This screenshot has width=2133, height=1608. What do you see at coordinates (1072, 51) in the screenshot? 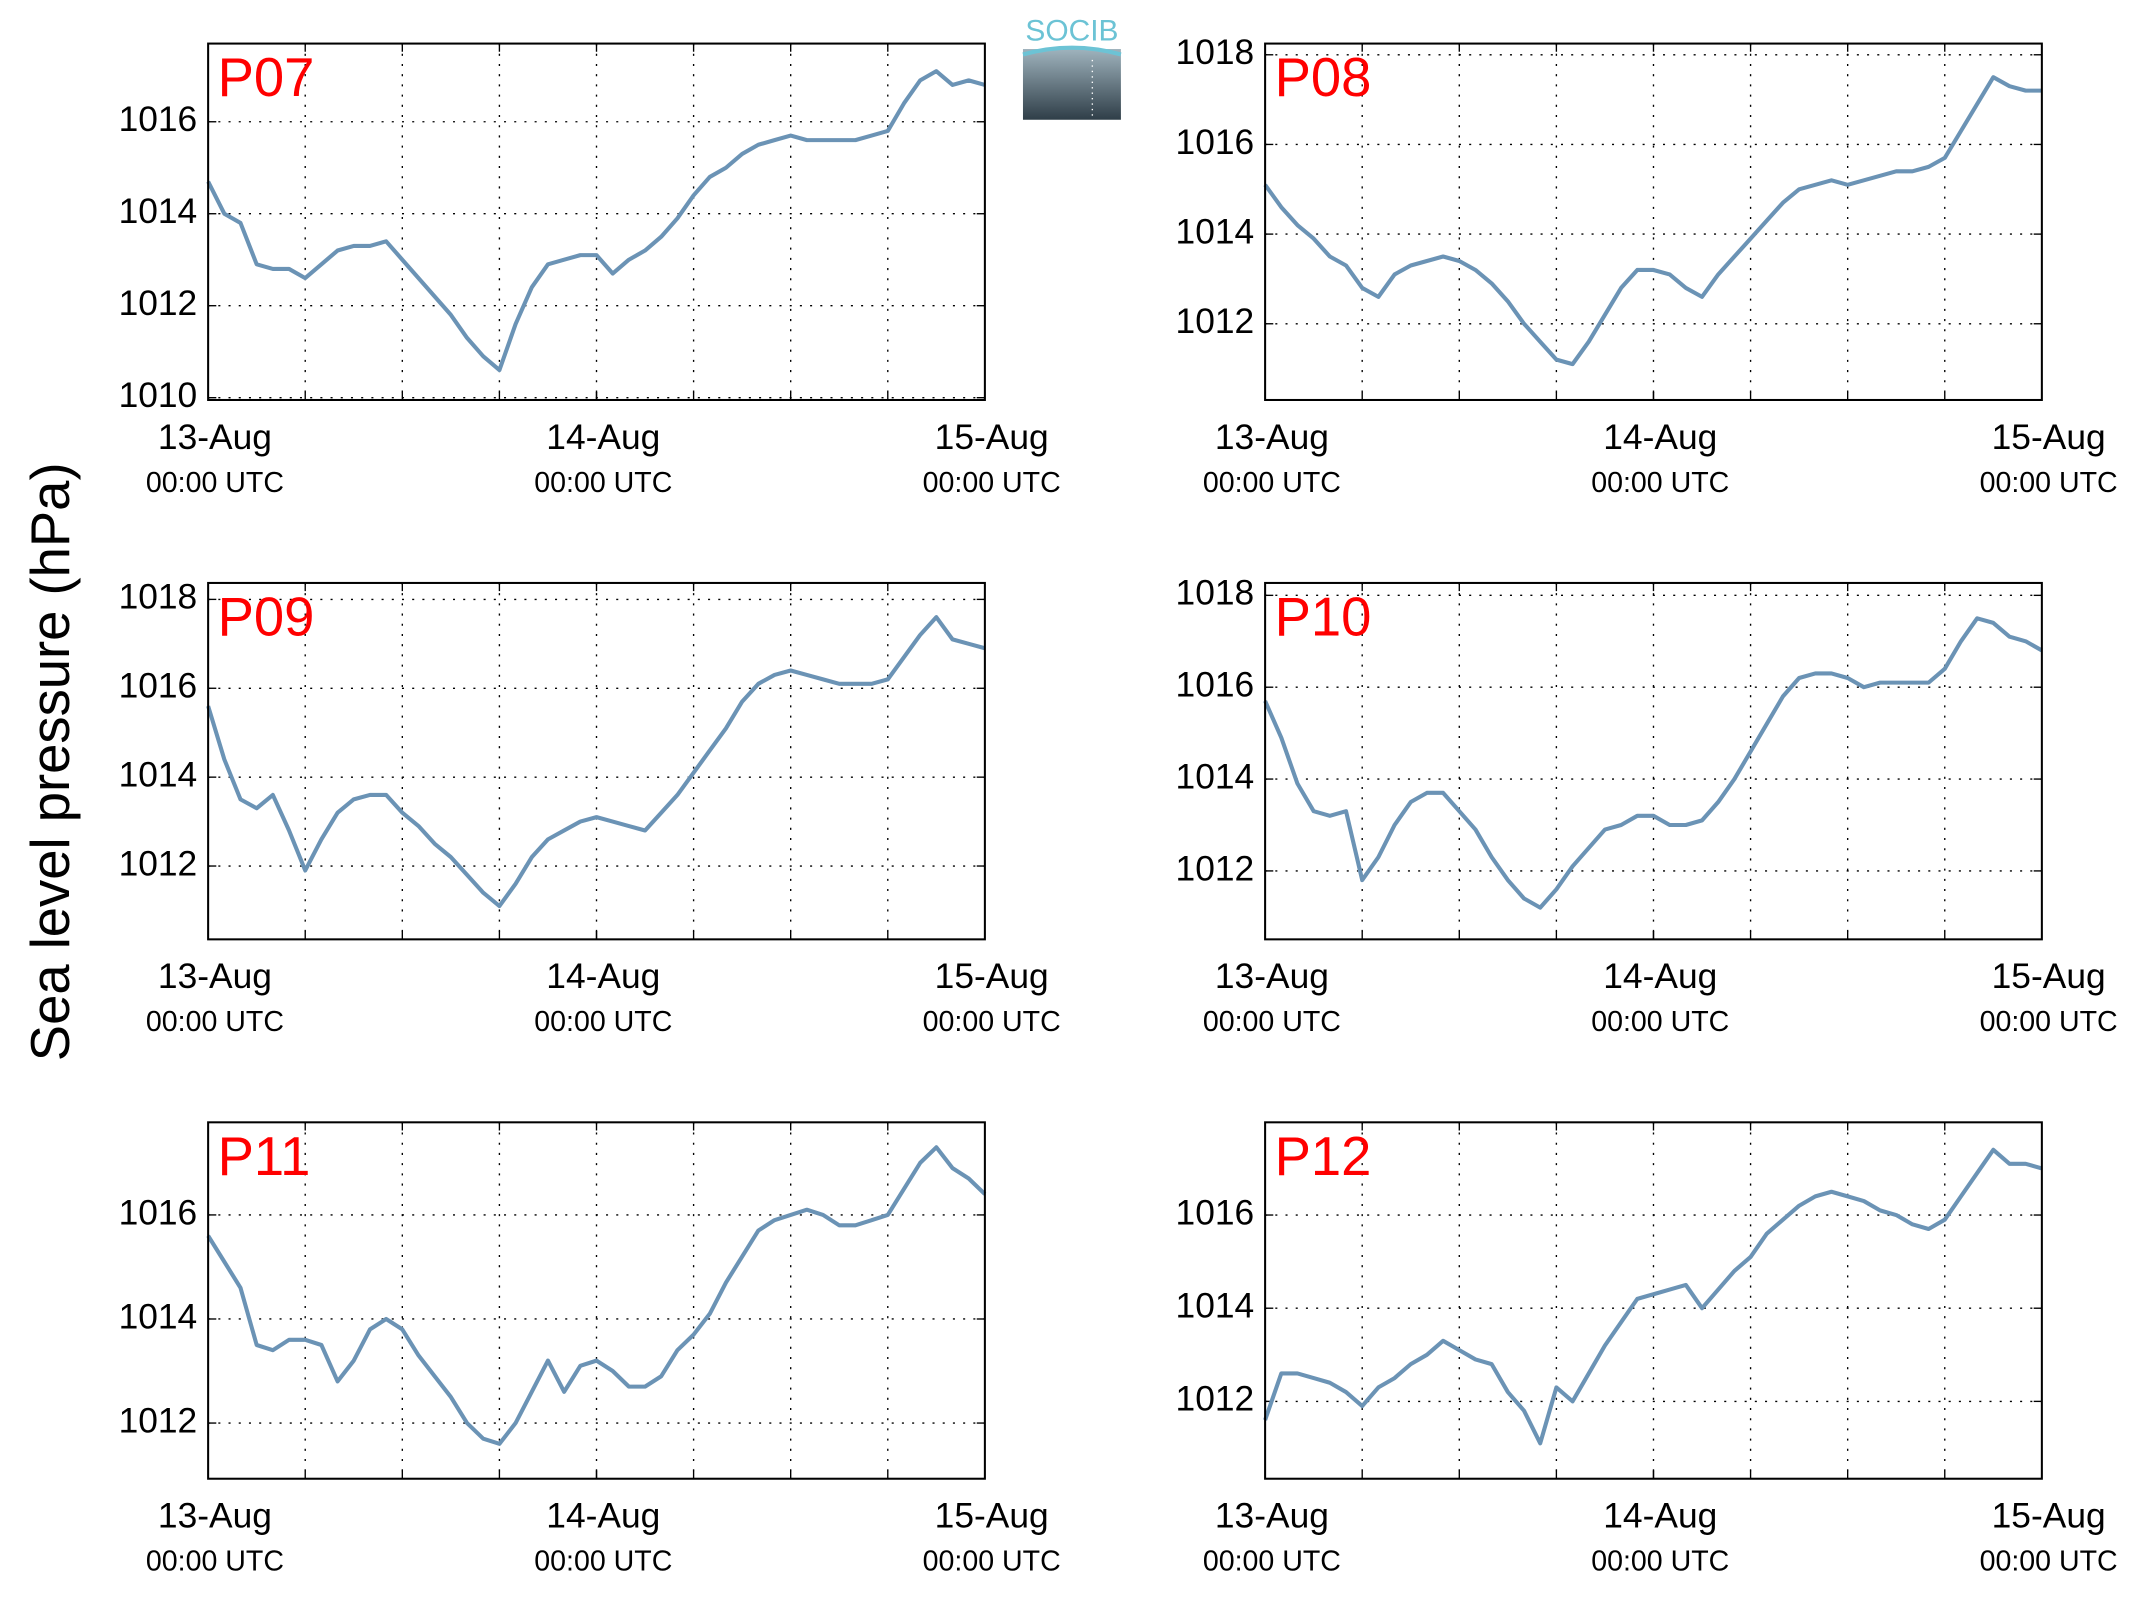
I see `logo-wave` at bounding box center [1072, 51].